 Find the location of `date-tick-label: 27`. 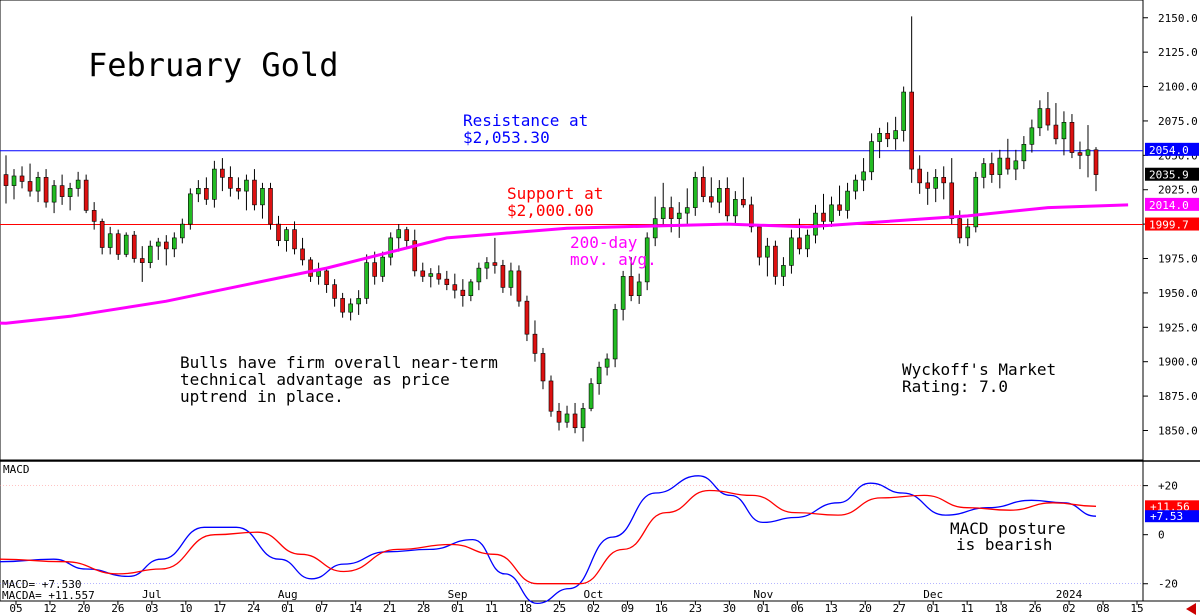

date-tick-label: 27 is located at coordinates (899, 608).